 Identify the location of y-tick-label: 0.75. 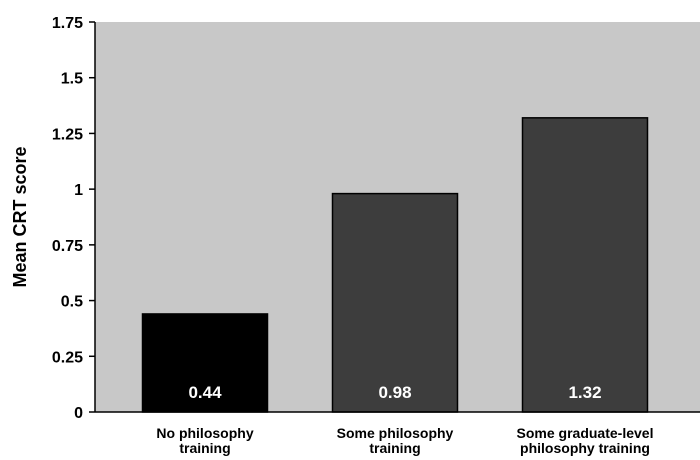
(67, 246).